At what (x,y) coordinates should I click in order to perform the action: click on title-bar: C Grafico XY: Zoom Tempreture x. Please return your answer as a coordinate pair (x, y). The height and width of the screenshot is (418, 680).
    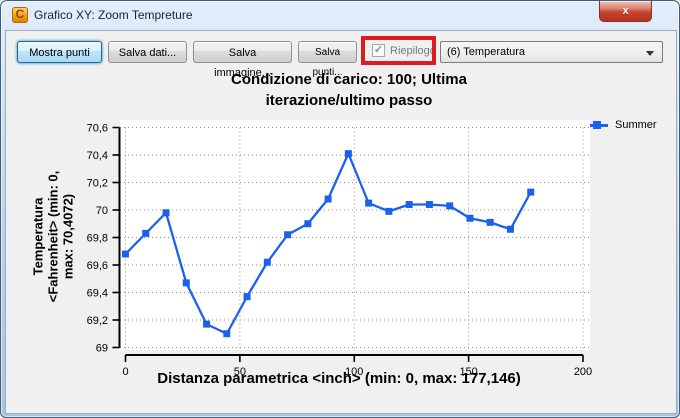
    Looking at the image, I should click on (340, 15).